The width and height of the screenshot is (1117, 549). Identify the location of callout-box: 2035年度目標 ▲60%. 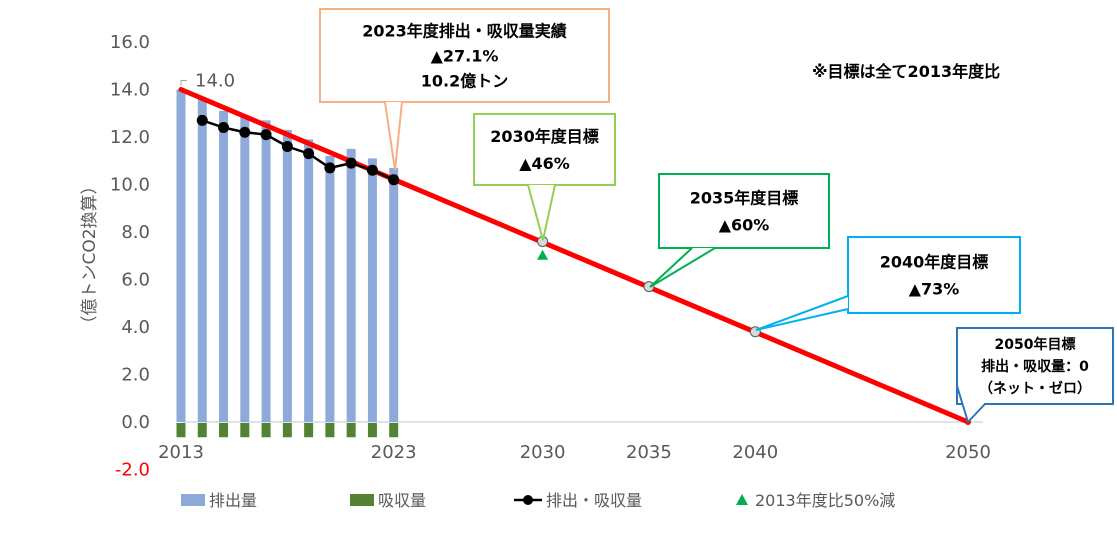
(739, 230).